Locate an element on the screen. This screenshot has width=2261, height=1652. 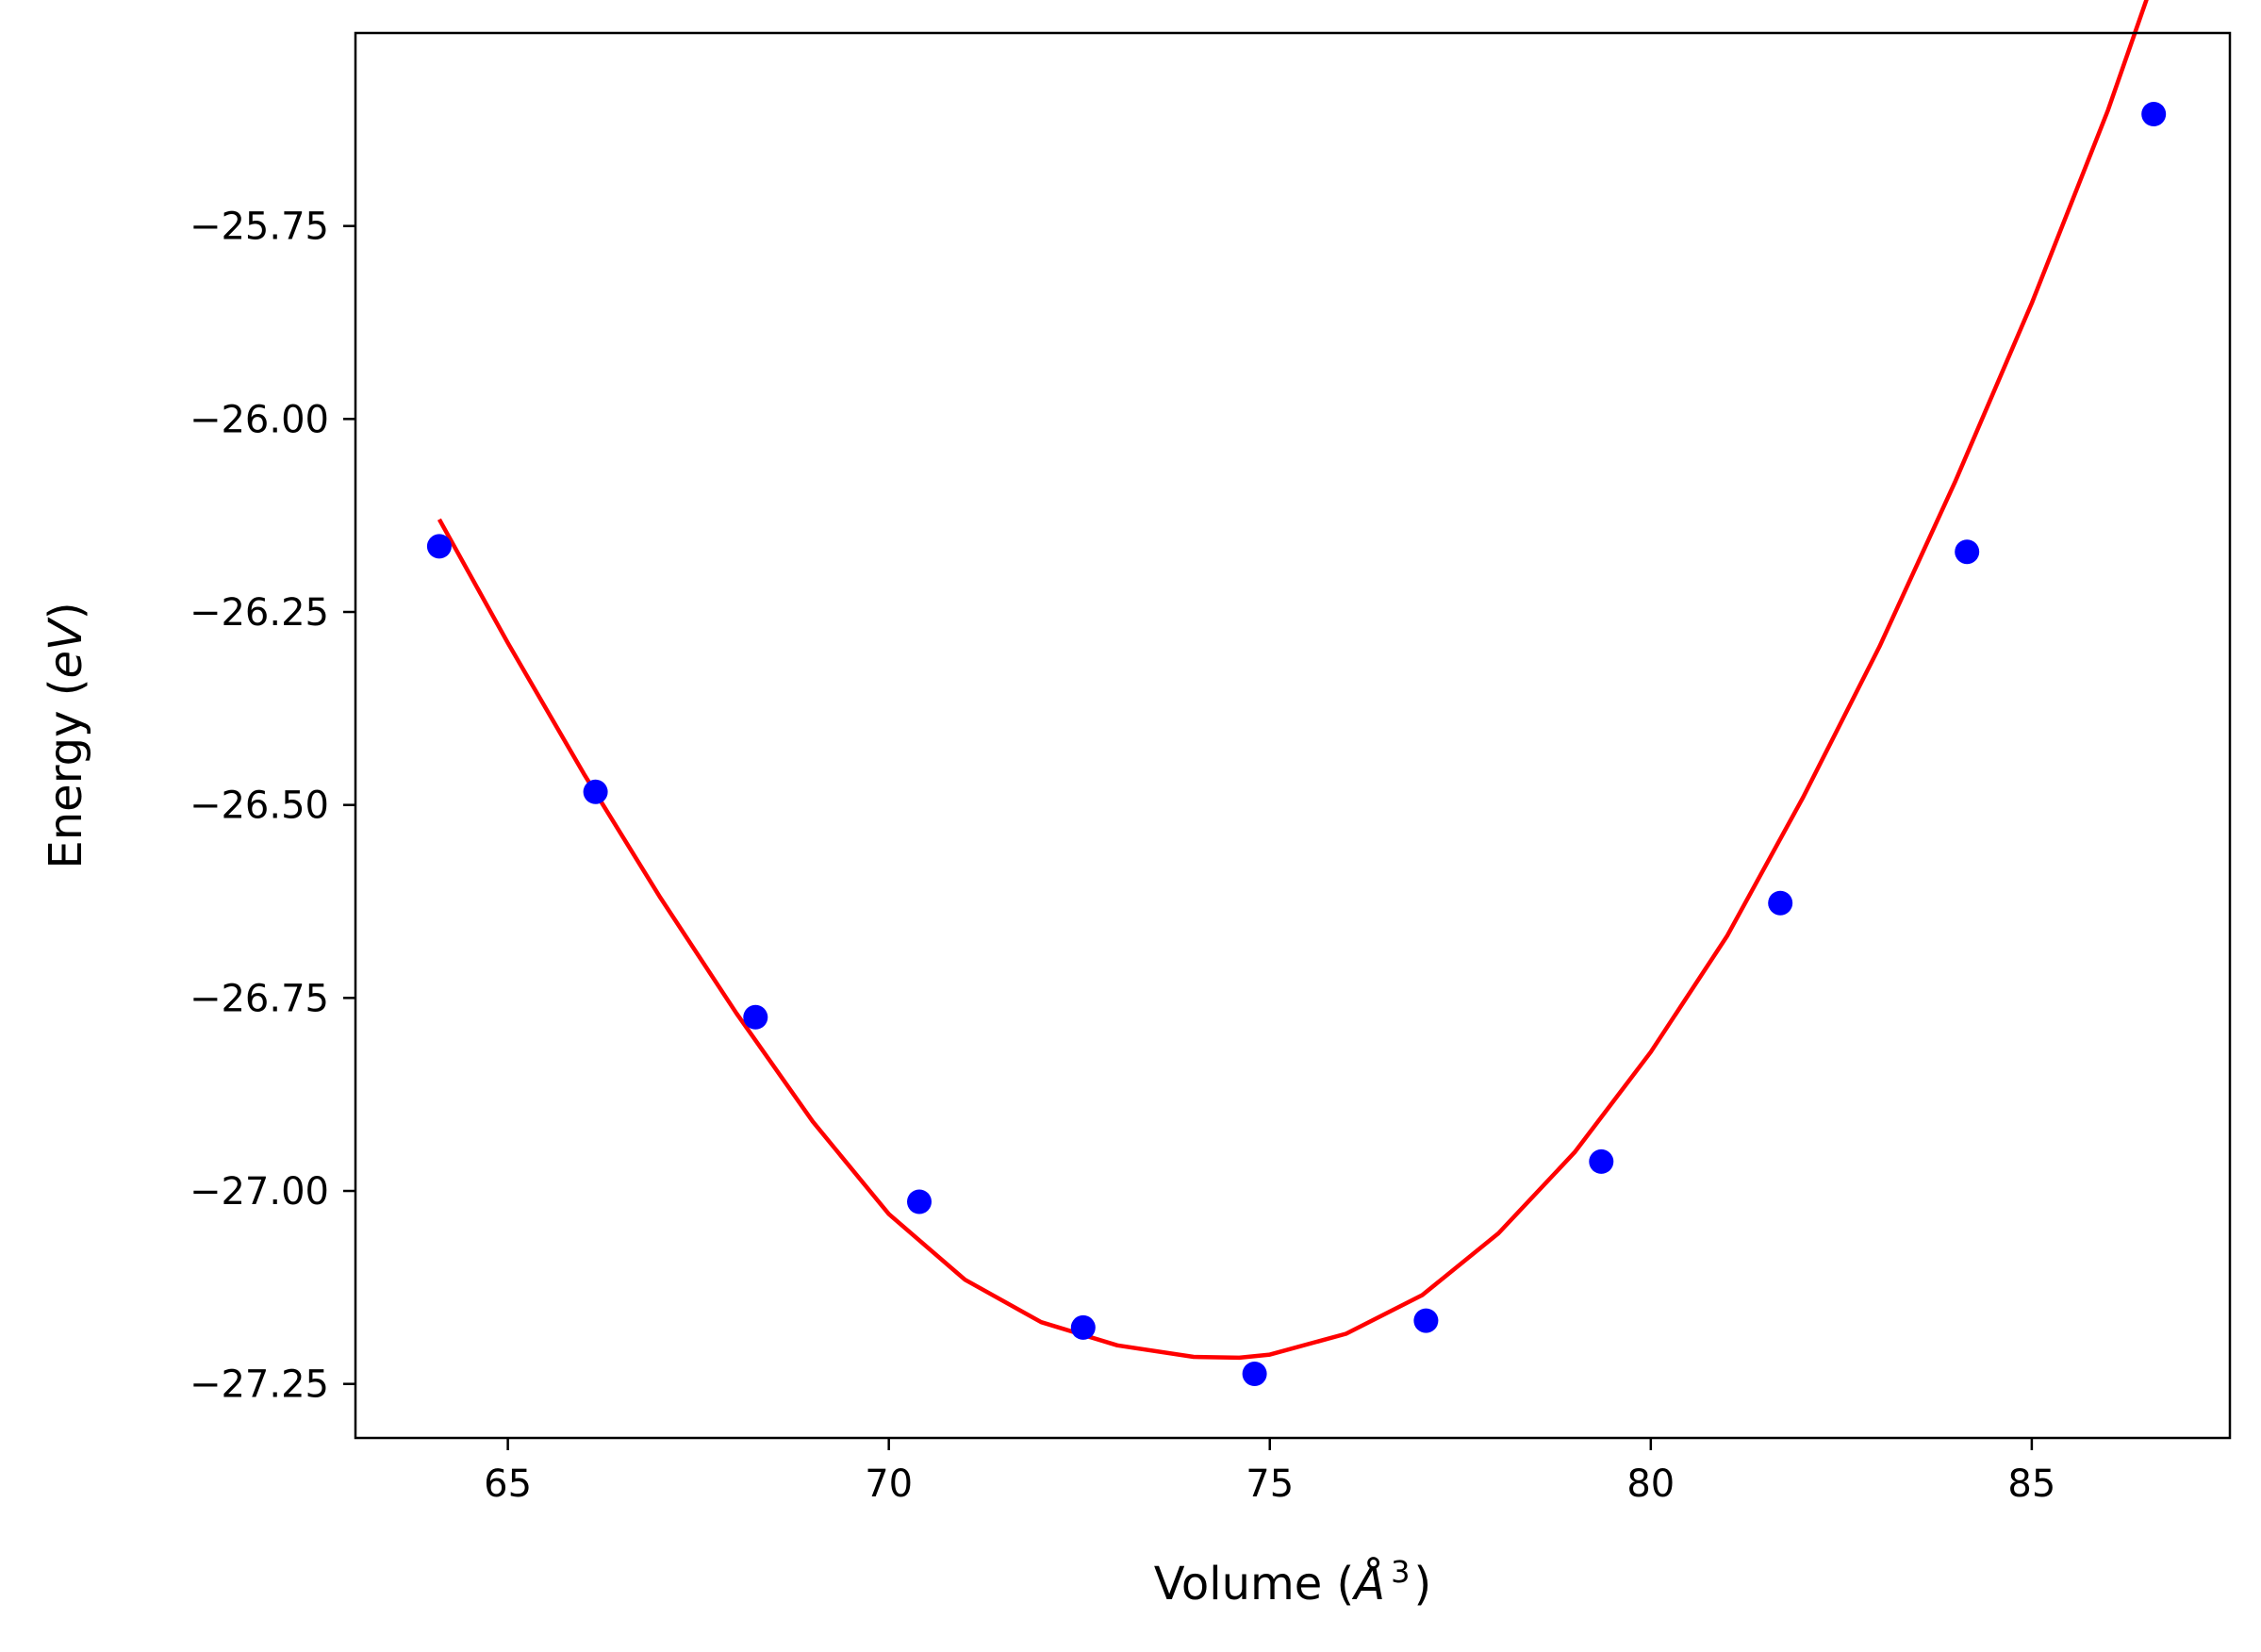
x-axis-label-prefix: Volume ( is located at coordinates (1254, 1584).